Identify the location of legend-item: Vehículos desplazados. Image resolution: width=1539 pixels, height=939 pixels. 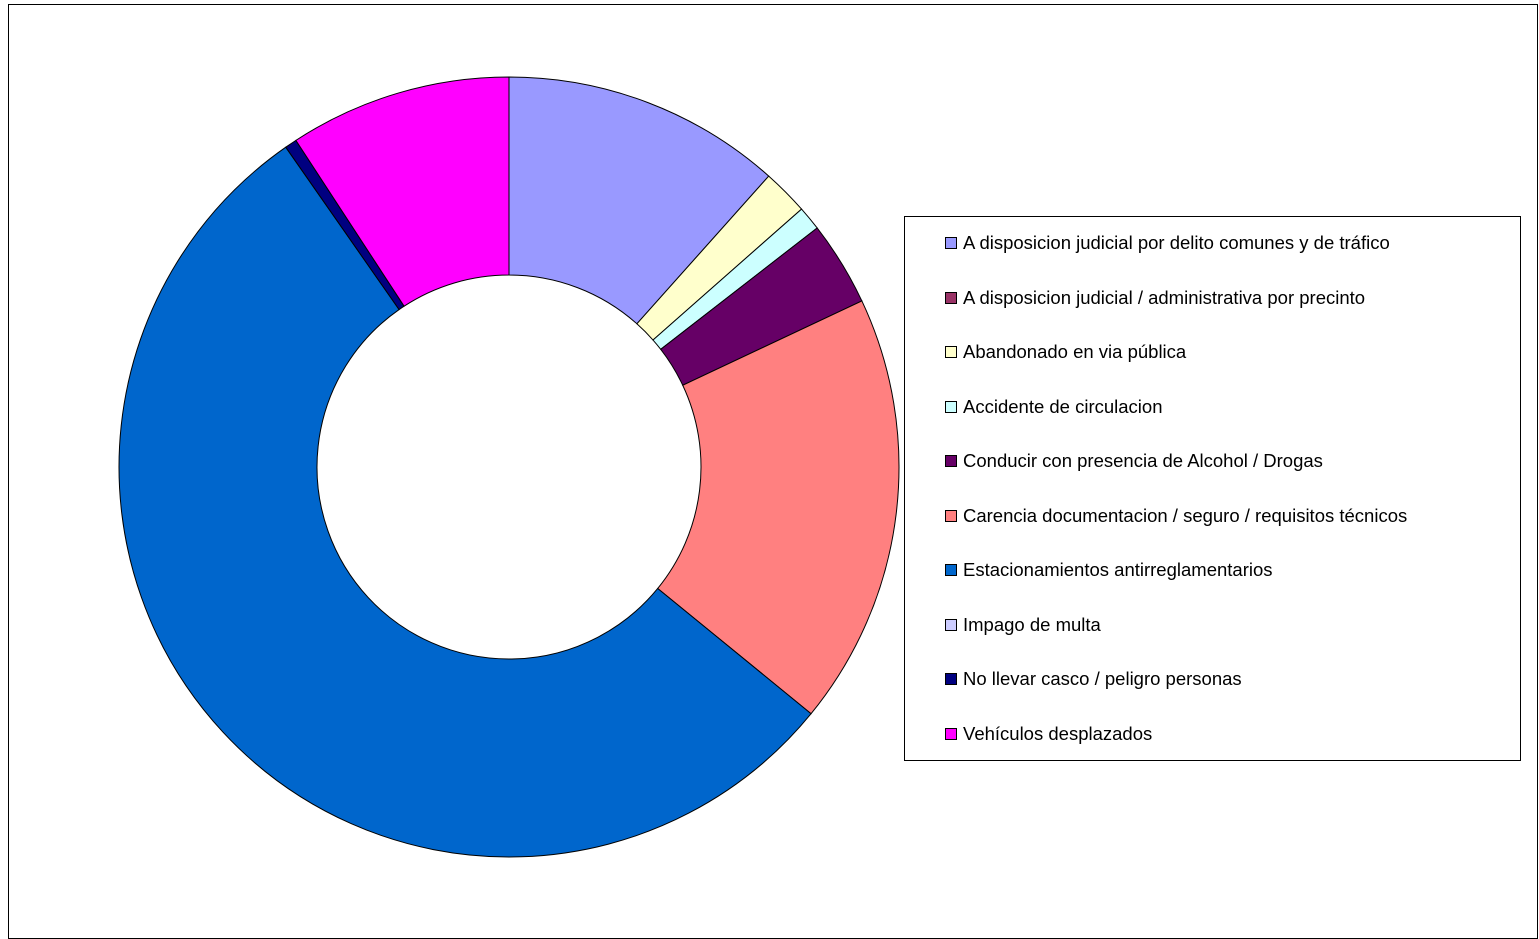
(1048, 734).